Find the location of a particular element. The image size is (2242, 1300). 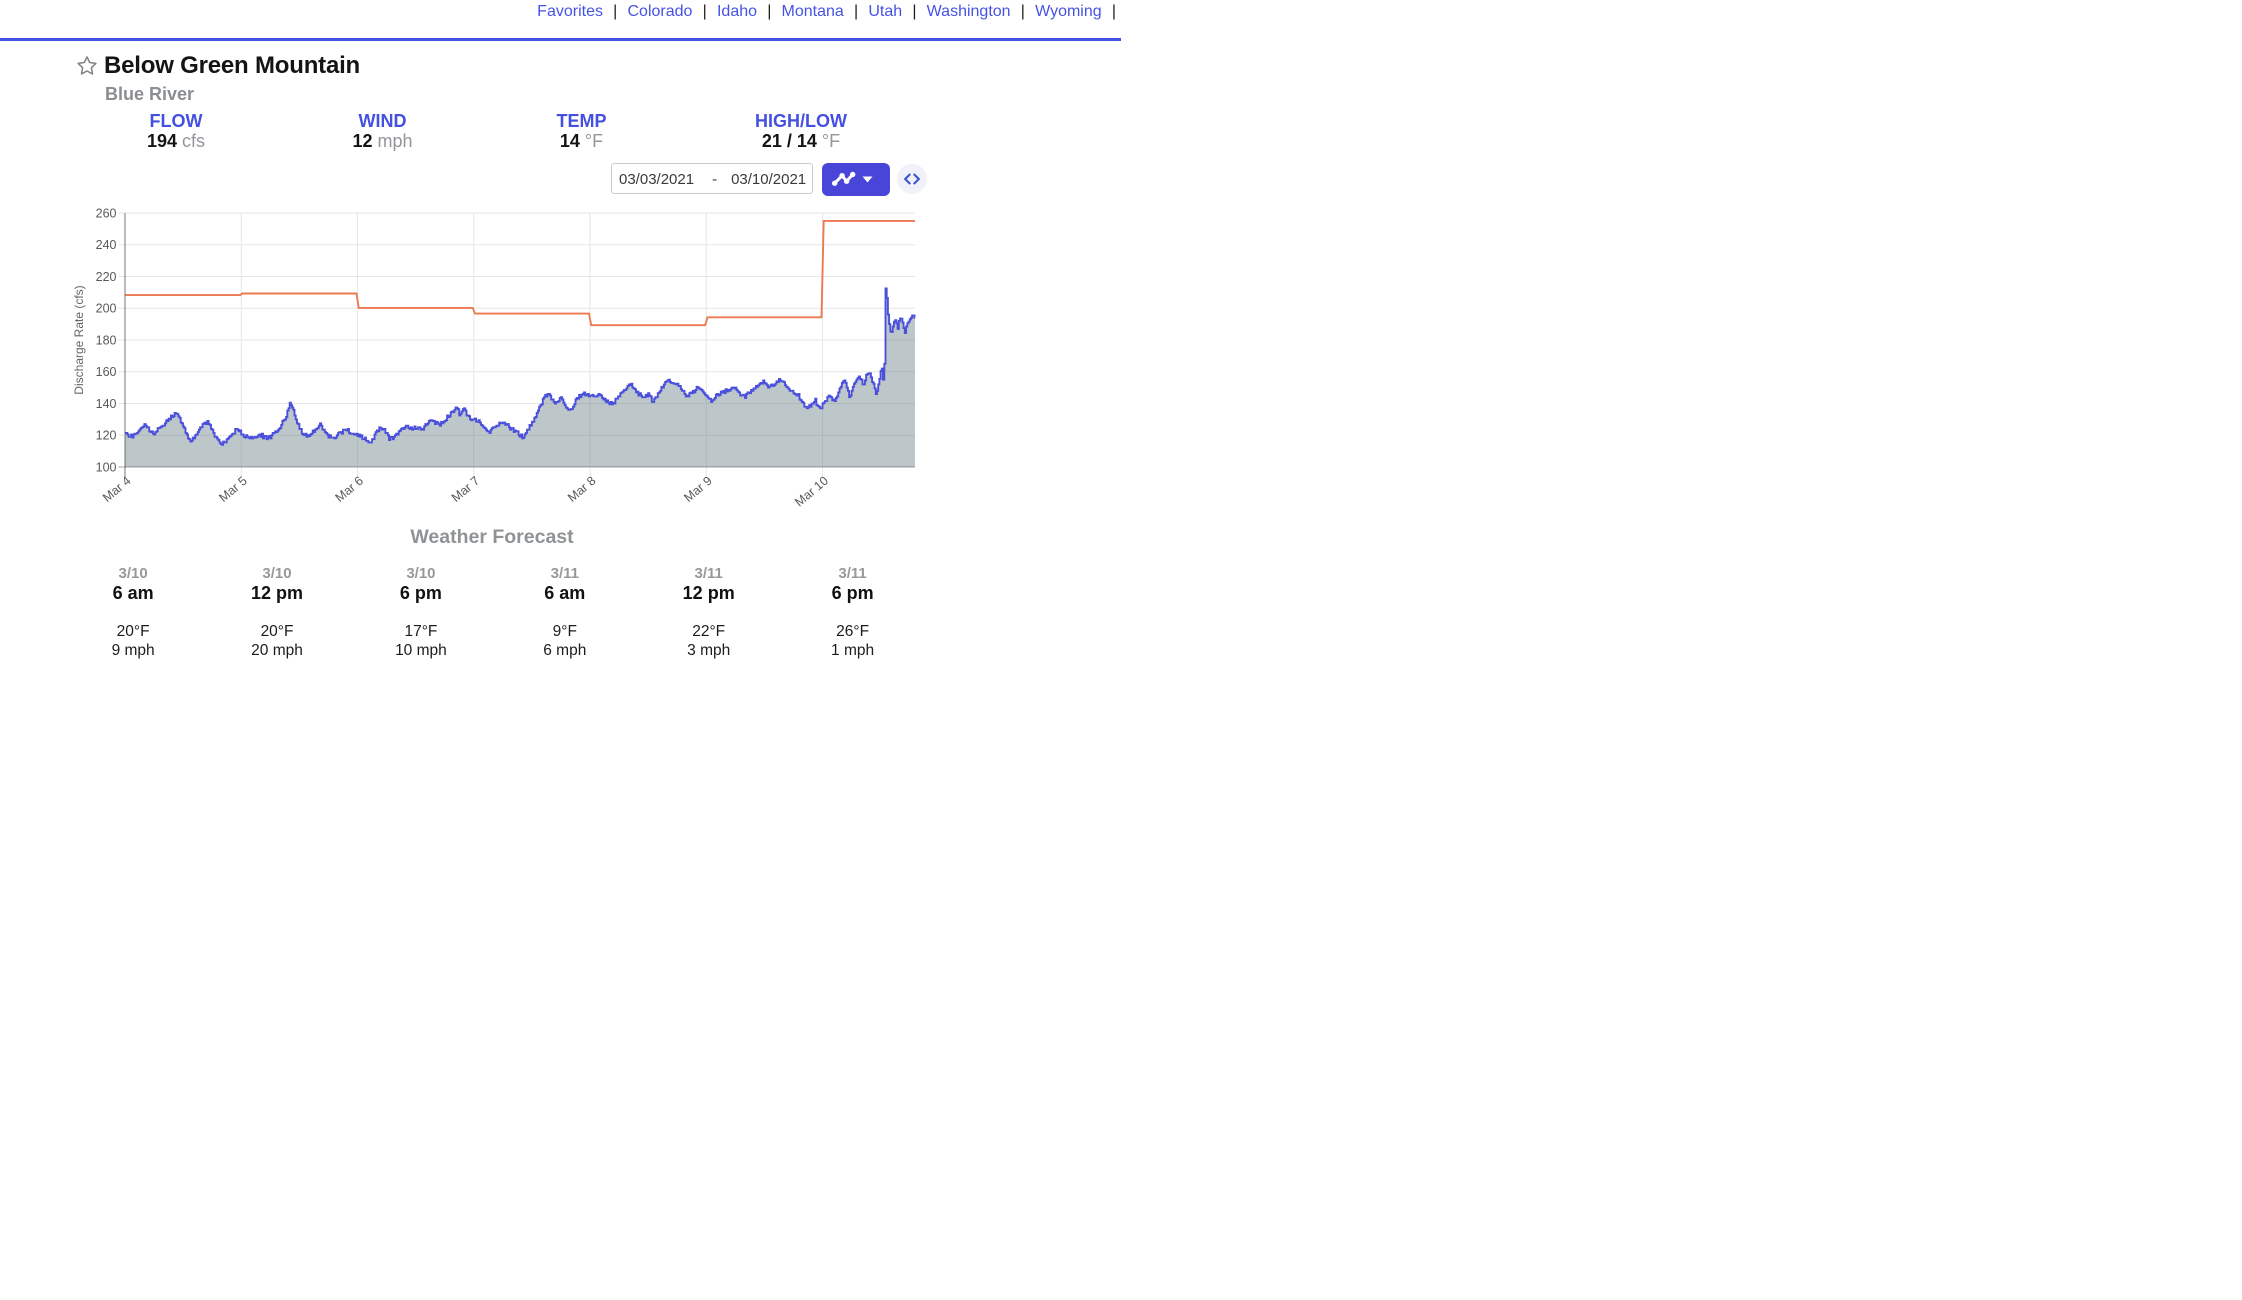

svg-text: Mar 8 is located at coordinates (582, 489).